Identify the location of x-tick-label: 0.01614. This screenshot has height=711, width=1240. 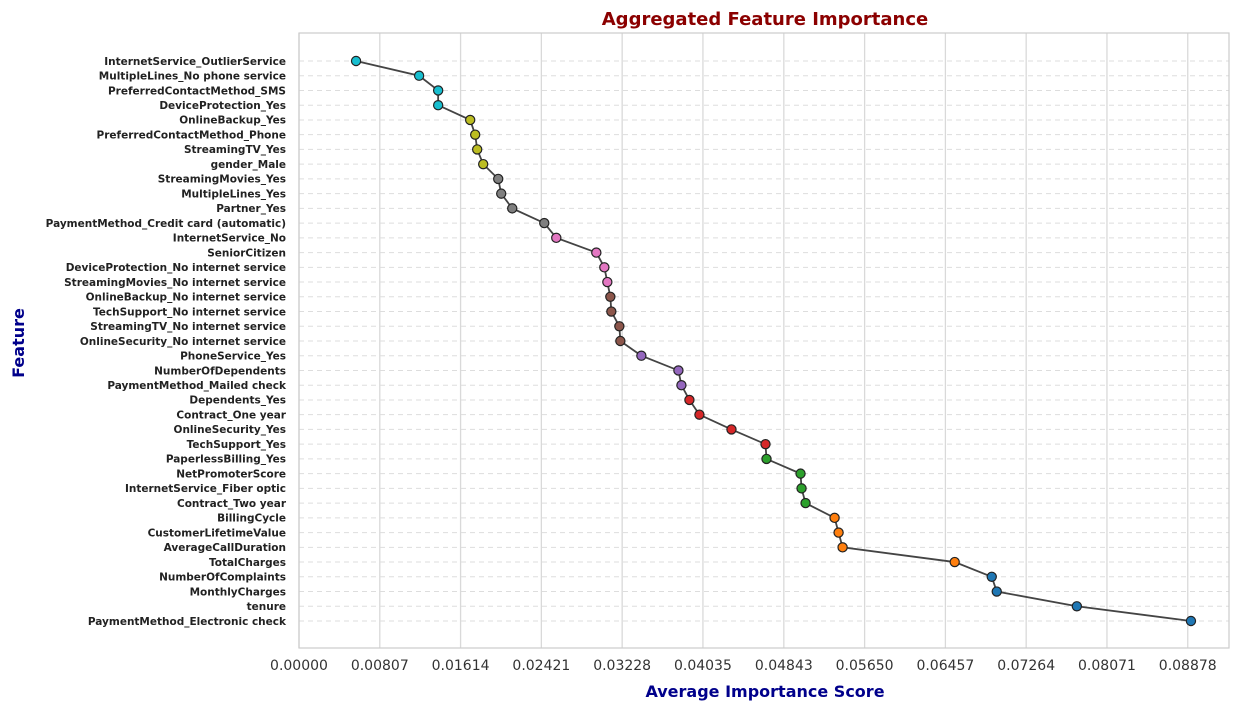
(461, 666).